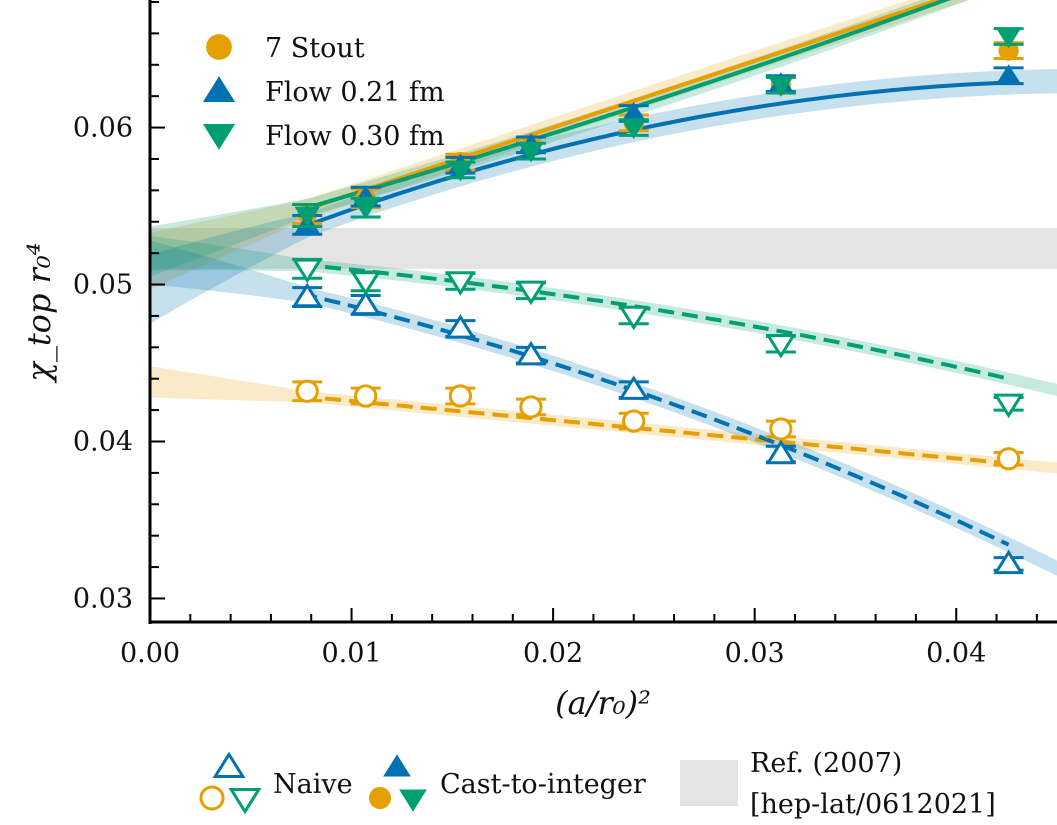  Describe the element at coordinates (315, 48) in the screenshot. I see `legend-label: 7 Stout` at that location.